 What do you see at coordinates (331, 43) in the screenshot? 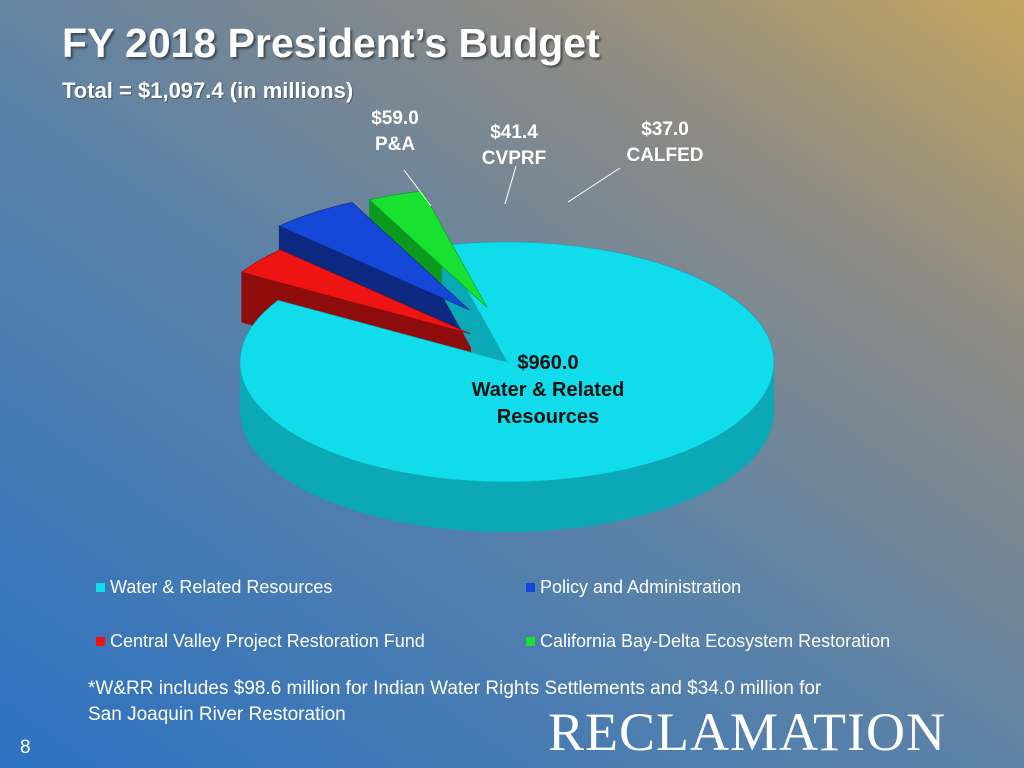
I see `slide-title: FY 2018 President’s Budget` at bounding box center [331, 43].